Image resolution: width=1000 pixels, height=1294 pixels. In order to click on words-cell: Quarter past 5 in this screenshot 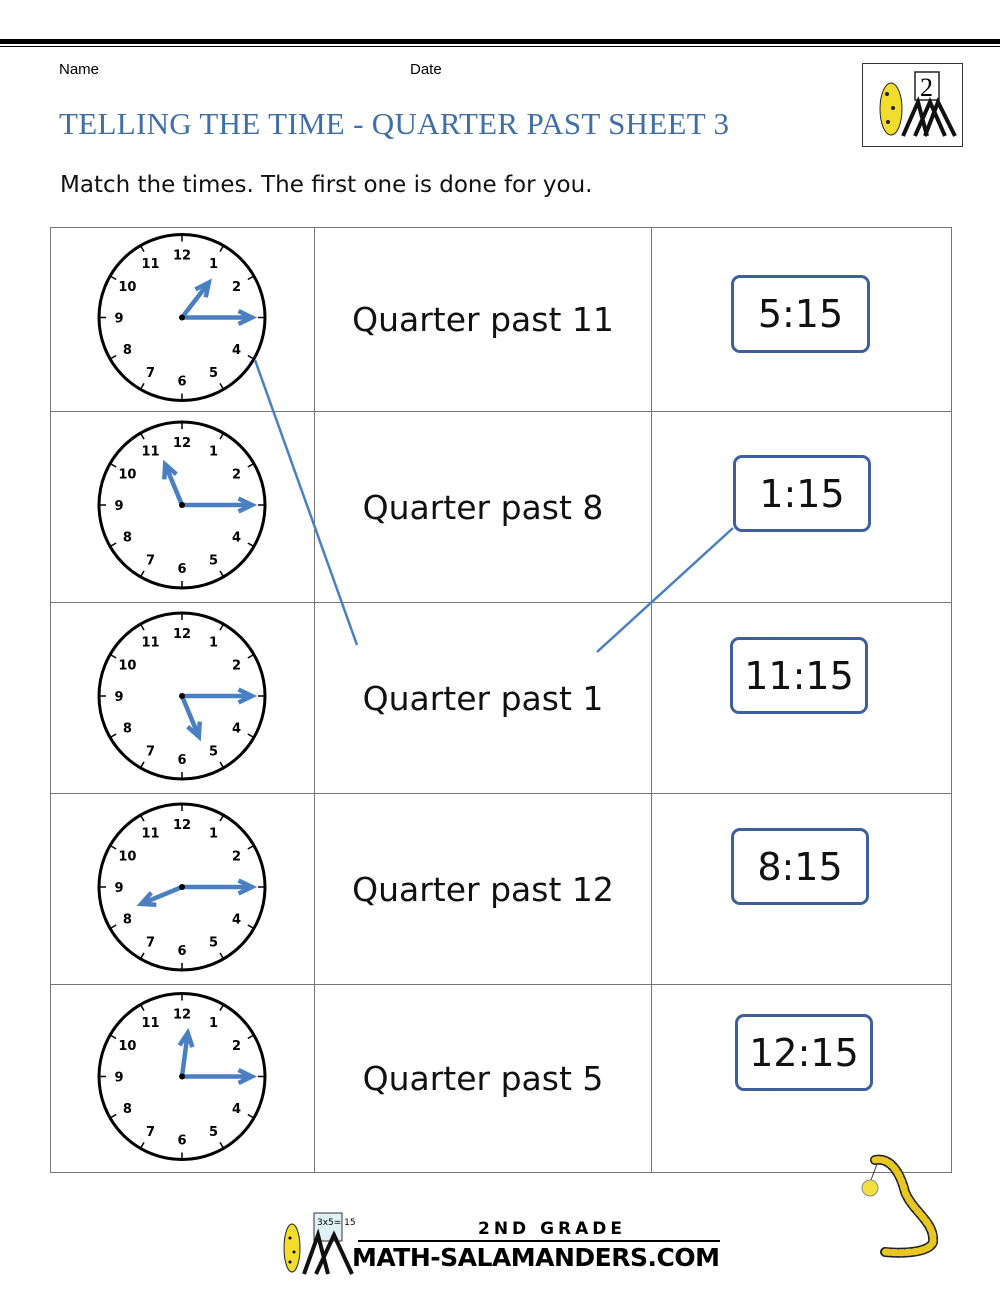, I will do `click(483, 1078)`.